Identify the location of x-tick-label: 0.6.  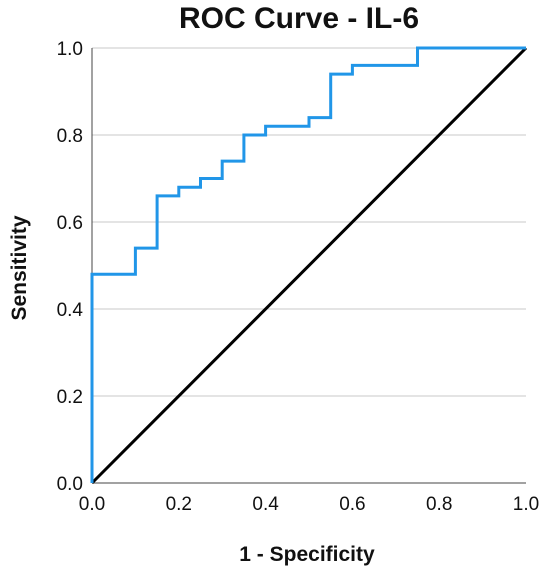
(352, 504).